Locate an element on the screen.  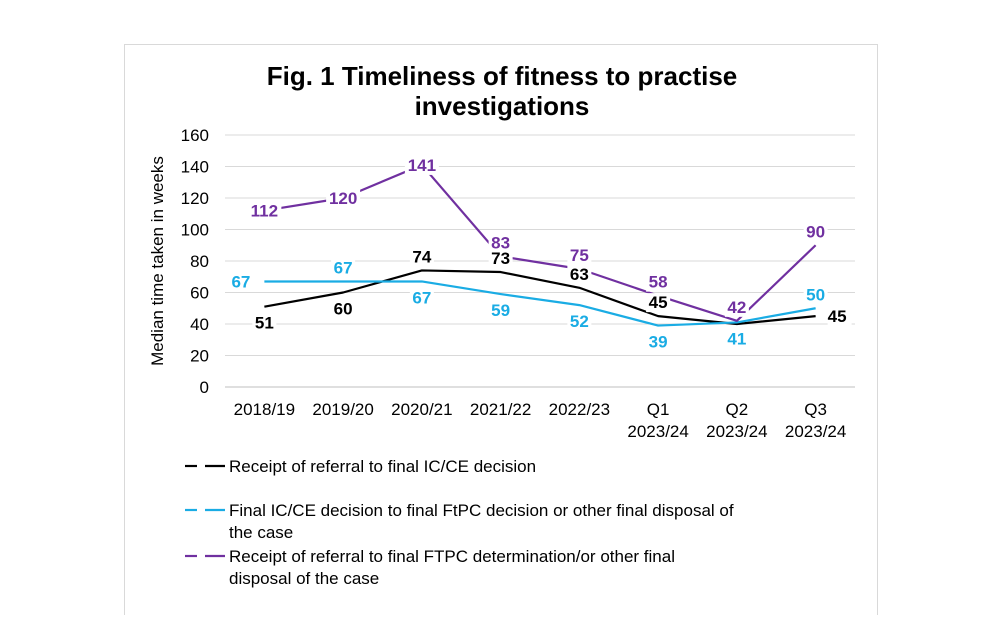
data-label: 50 is located at coordinates (815, 294).